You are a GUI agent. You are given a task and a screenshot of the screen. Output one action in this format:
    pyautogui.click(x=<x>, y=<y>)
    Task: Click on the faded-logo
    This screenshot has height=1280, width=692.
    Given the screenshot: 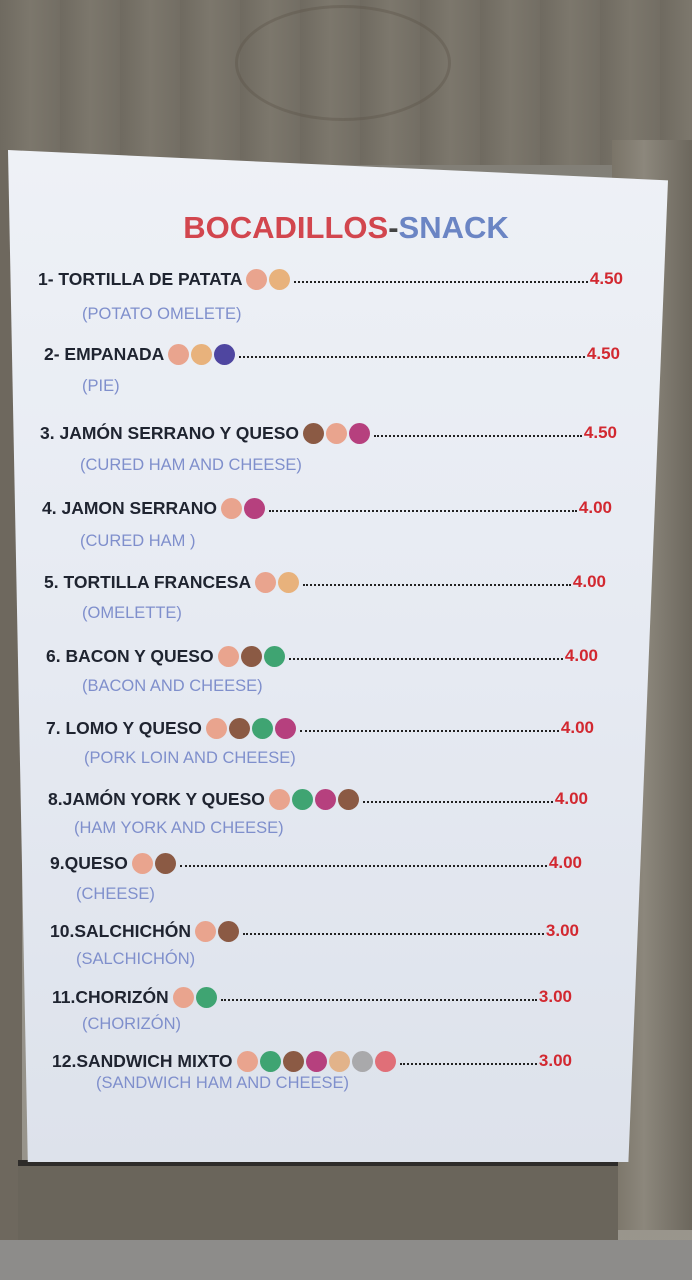 What is the action you would take?
    pyautogui.click(x=343, y=63)
    